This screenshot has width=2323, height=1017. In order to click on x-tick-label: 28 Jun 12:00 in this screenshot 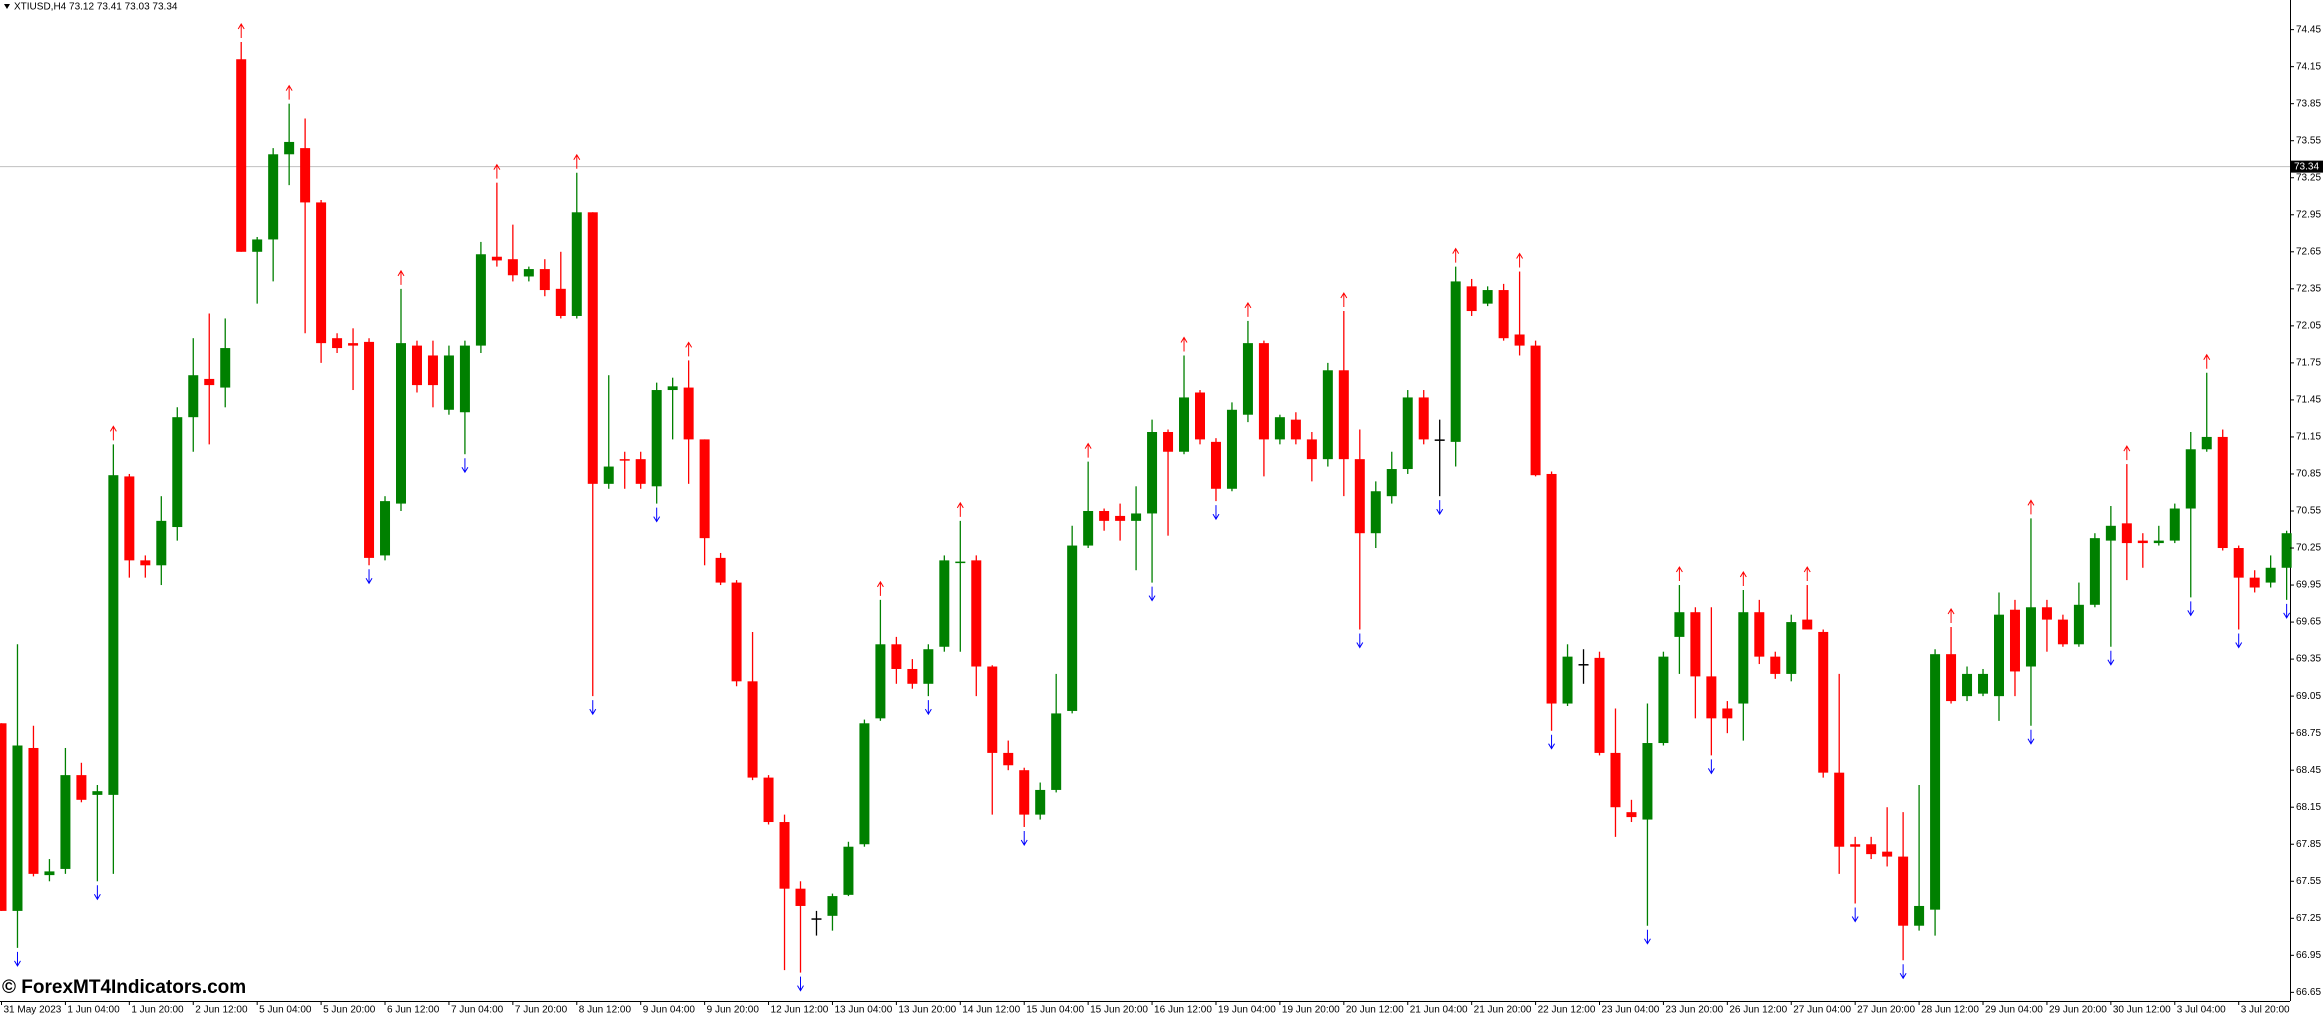, I will do `click(1950, 1010)`.